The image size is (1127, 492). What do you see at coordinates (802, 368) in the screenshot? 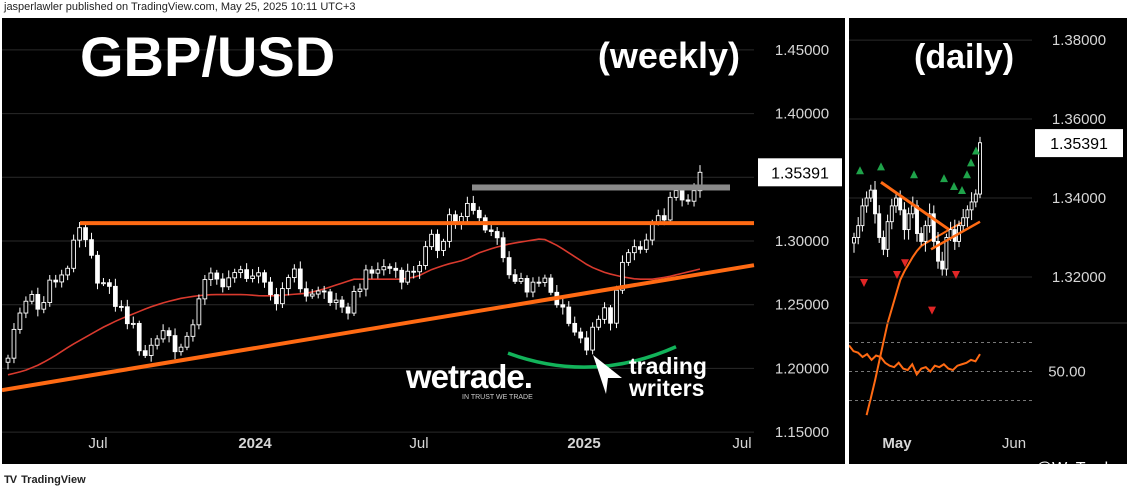
I see `weekly-y-tick-label: 1.20000` at bounding box center [802, 368].